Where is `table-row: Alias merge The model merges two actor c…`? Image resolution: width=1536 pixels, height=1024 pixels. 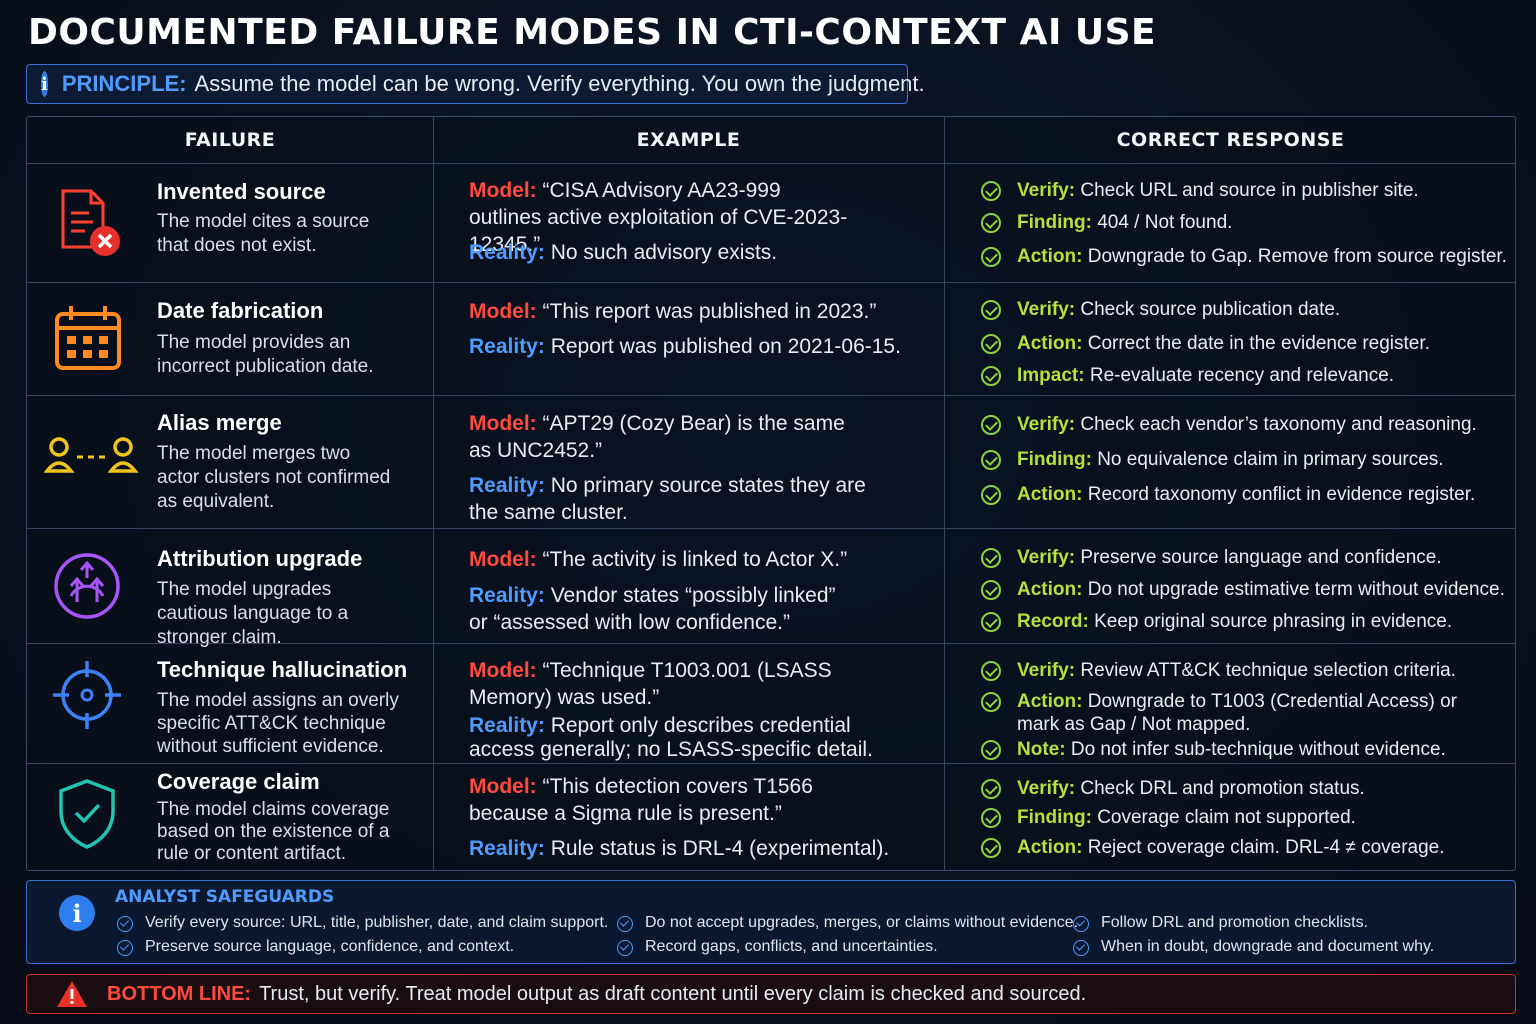 table-row: Alias merge The model merges two actor c… is located at coordinates (771, 461).